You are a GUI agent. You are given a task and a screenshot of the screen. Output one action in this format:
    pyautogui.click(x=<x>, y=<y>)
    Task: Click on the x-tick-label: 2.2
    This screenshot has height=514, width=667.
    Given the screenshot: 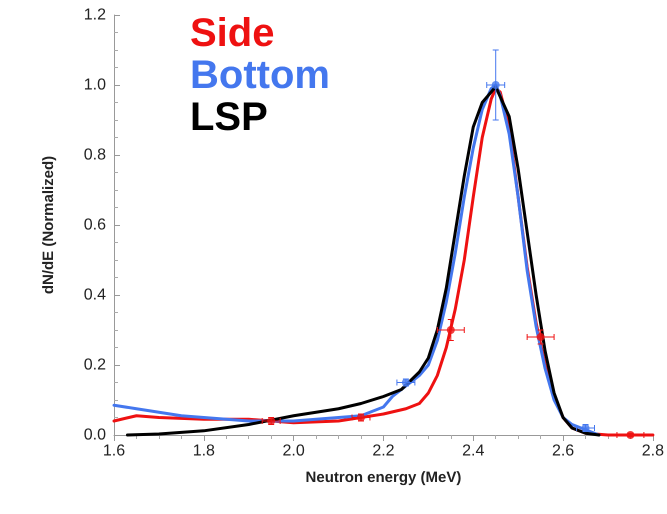 What is the action you would take?
    pyautogui.click(x=383, y=451)
    